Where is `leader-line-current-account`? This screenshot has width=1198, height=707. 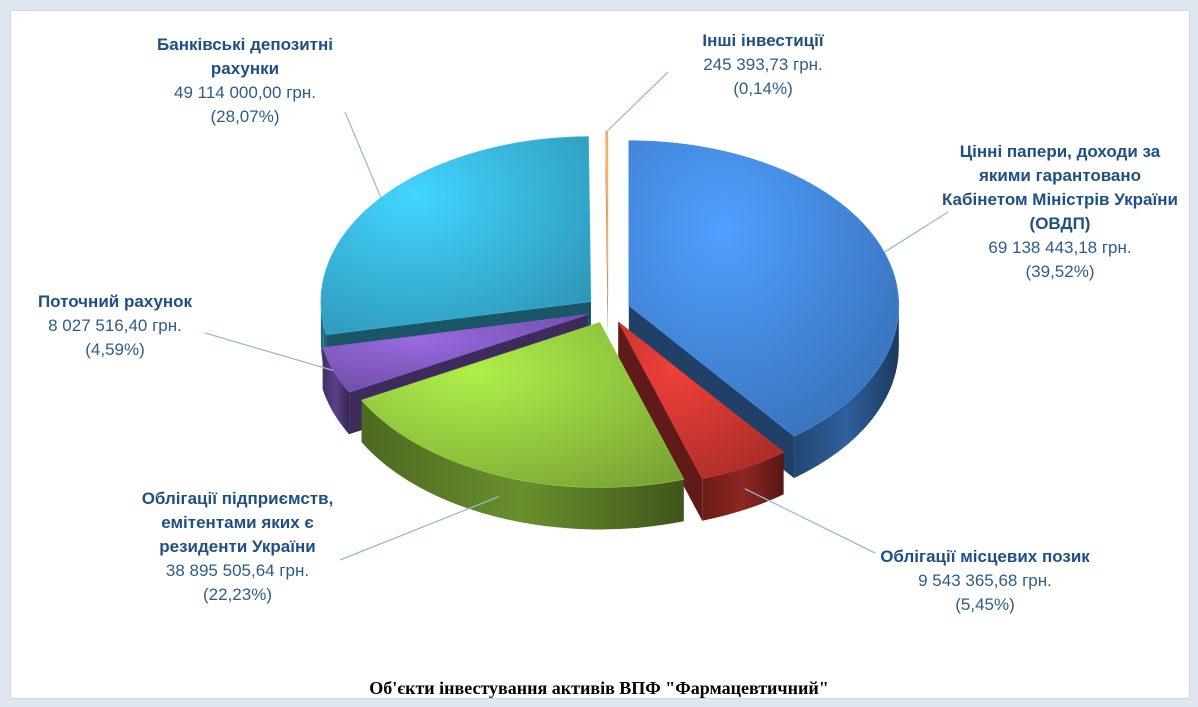
leader-line-current-account is located at coordinates (269, 352).